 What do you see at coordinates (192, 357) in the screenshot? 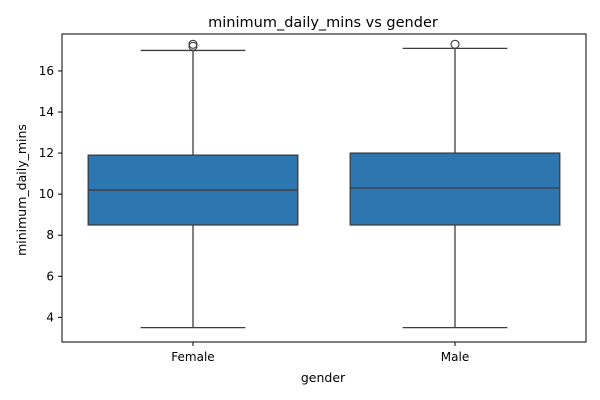
I see `x-tick-label: Female` at bounding box center [192, 357].